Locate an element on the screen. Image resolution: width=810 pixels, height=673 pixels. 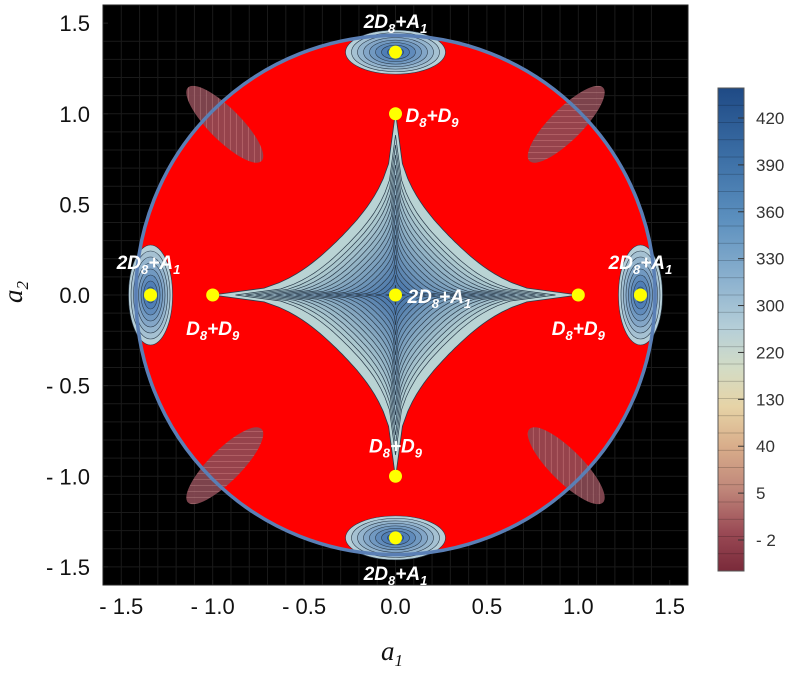
x-axis-label: a1 is located at coordinates (392, 653).